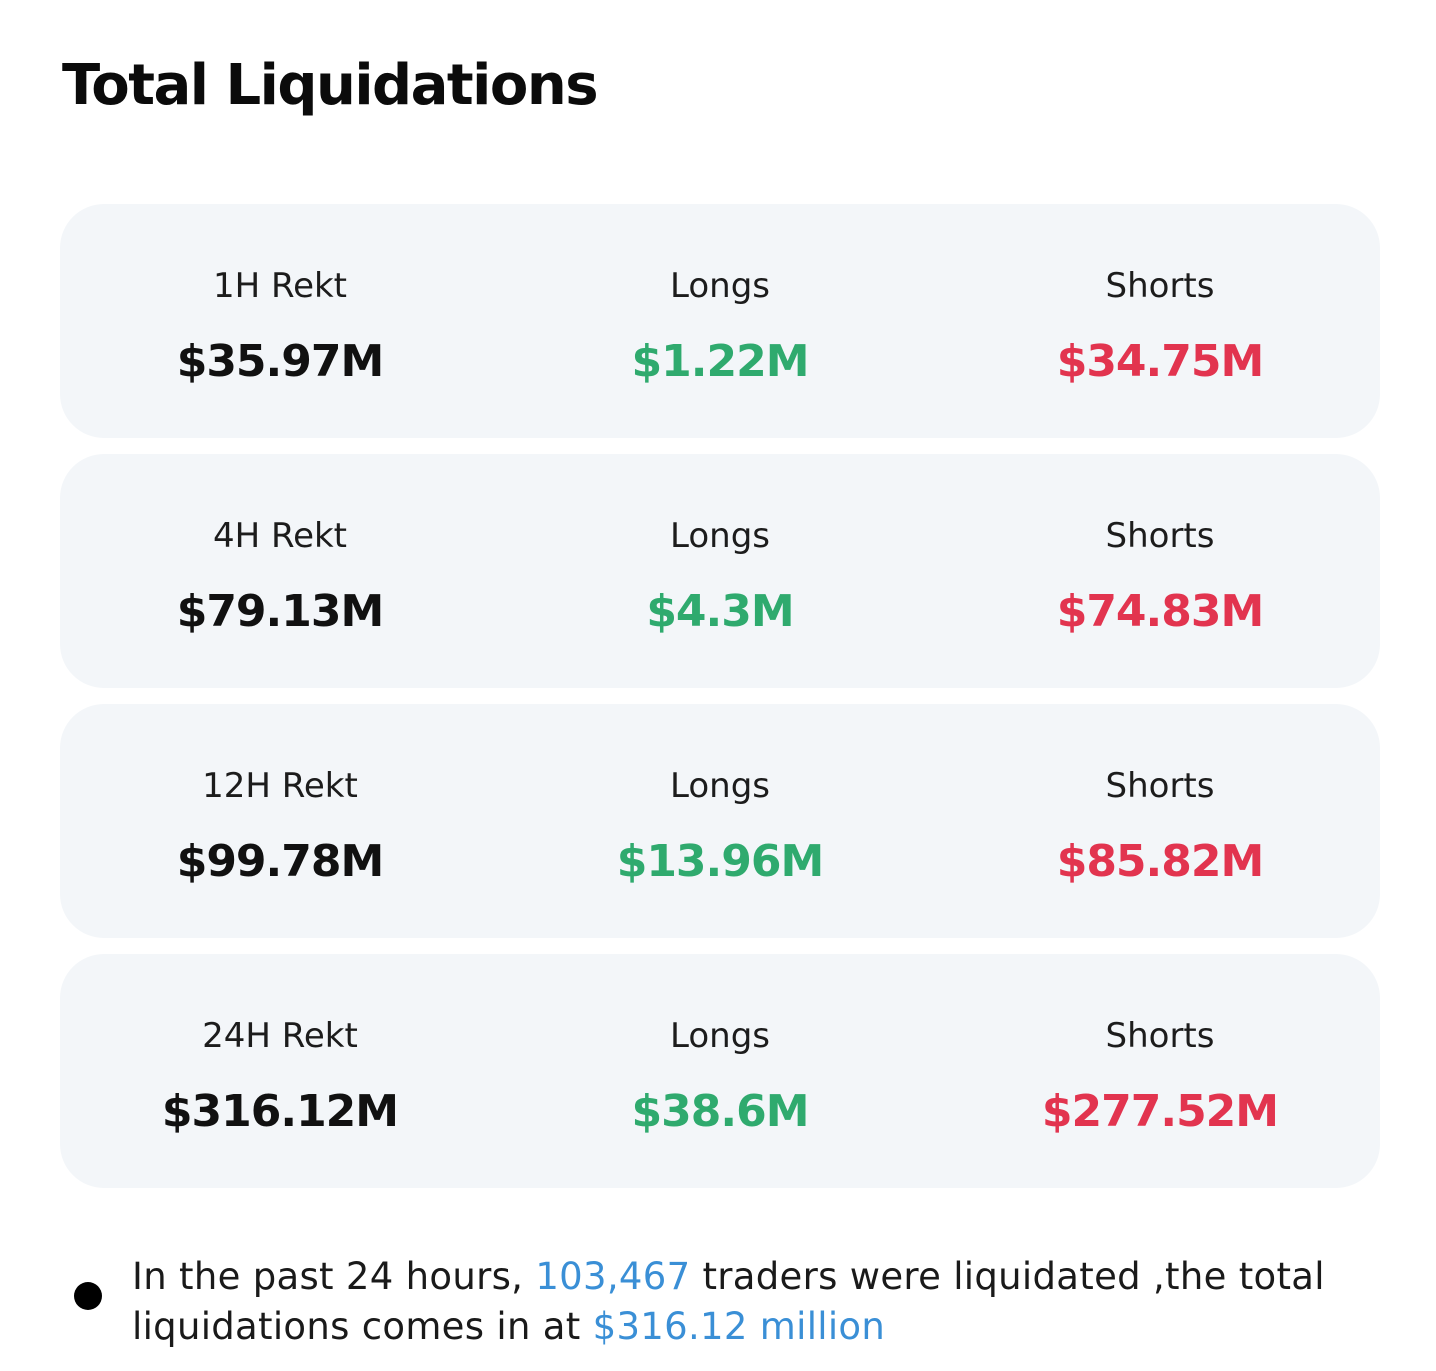  What do you see at coordinates (330, 85) in the screenshot?
I see `page-title: Total Liquidations` at bounding box center [330, 85].